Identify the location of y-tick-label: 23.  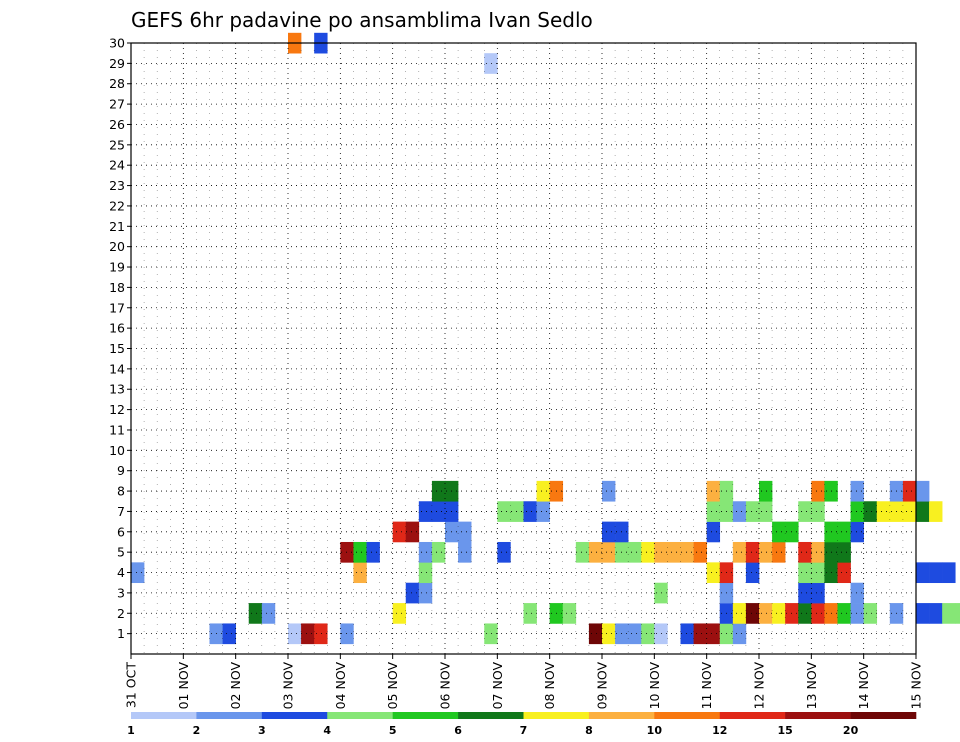
(117, 185).